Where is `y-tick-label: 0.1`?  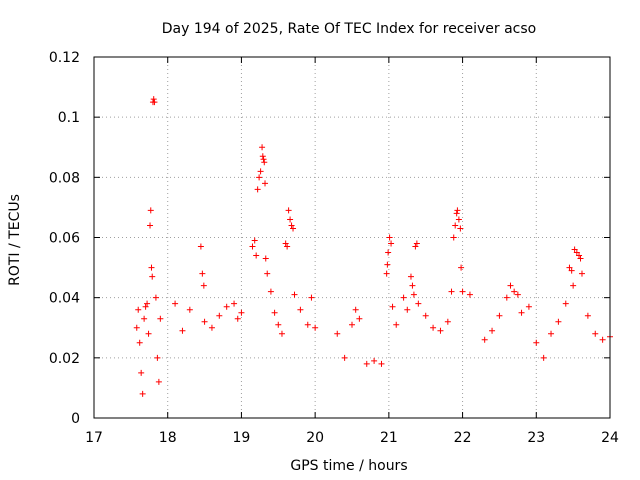
y-tick-label: 0.1 is located at coordinates (69, 118).